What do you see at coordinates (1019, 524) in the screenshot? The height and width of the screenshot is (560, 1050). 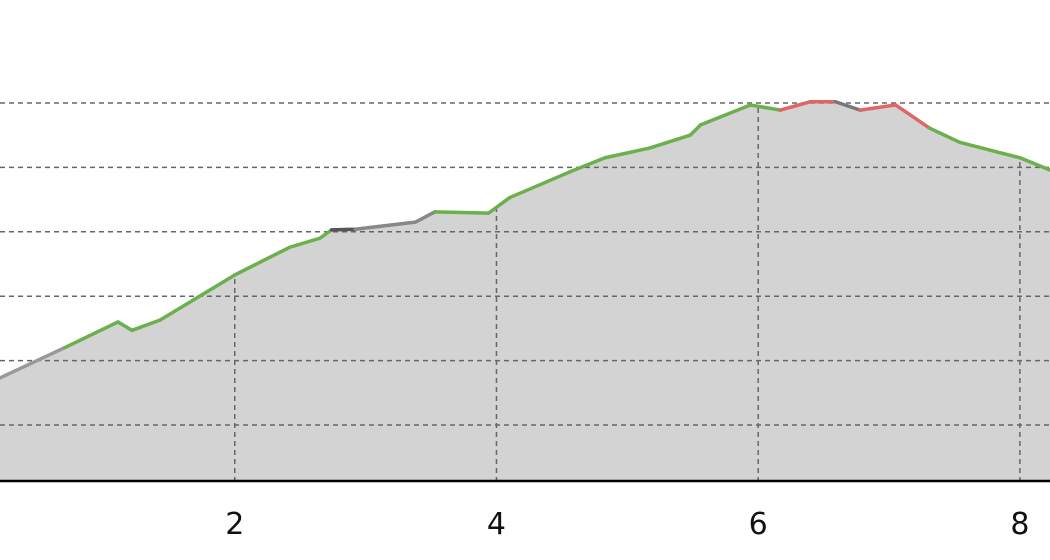 I see `x-tick-label: 8` at bounding box center [1019, 524].